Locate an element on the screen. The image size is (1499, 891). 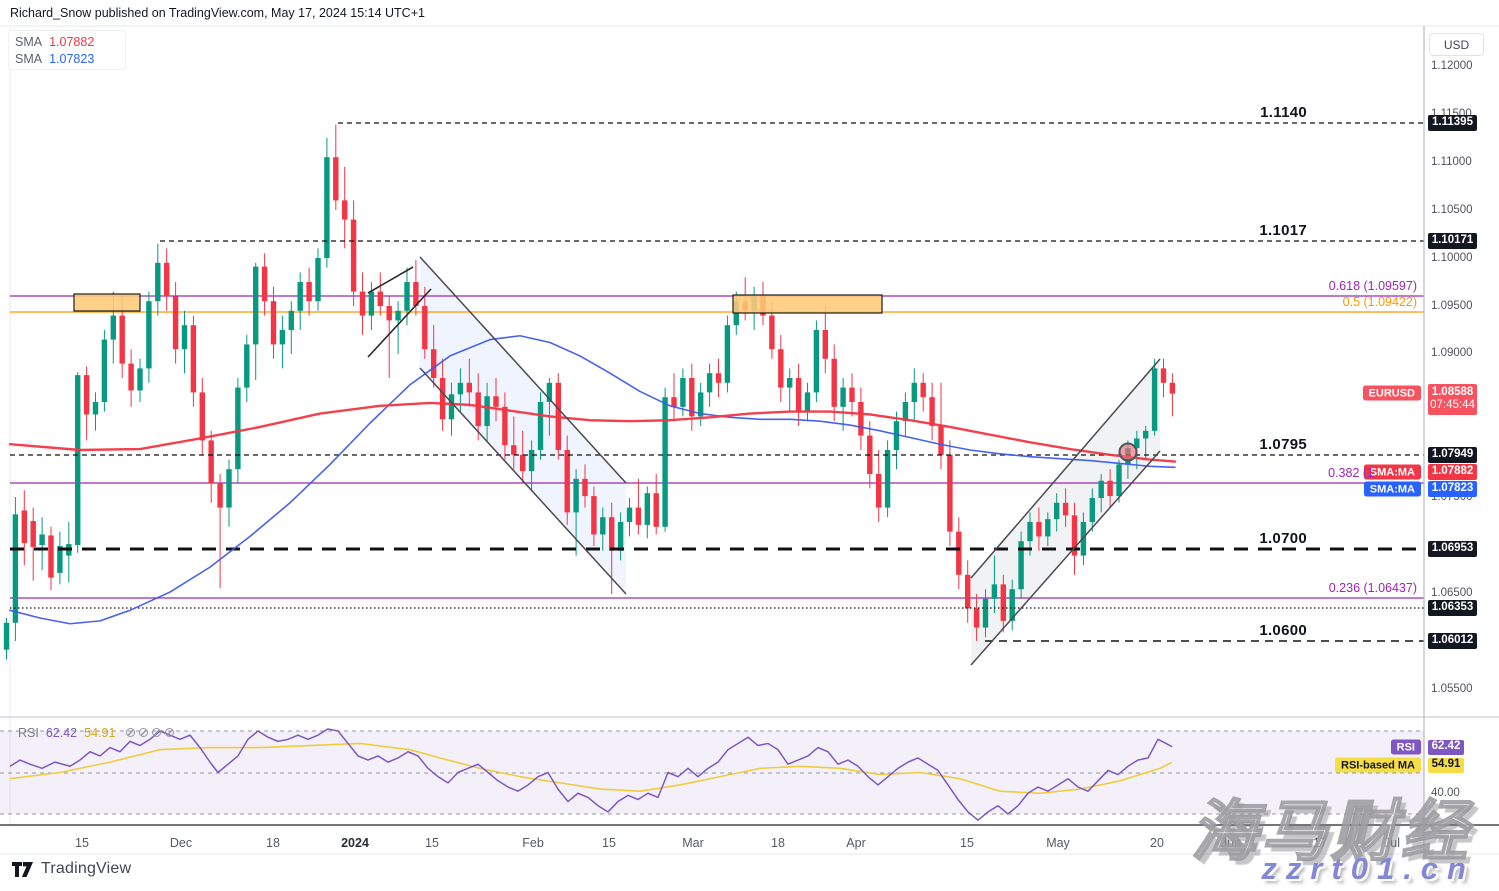
axis-value-badge: 54.91 is located at coordinates (1446, 765).